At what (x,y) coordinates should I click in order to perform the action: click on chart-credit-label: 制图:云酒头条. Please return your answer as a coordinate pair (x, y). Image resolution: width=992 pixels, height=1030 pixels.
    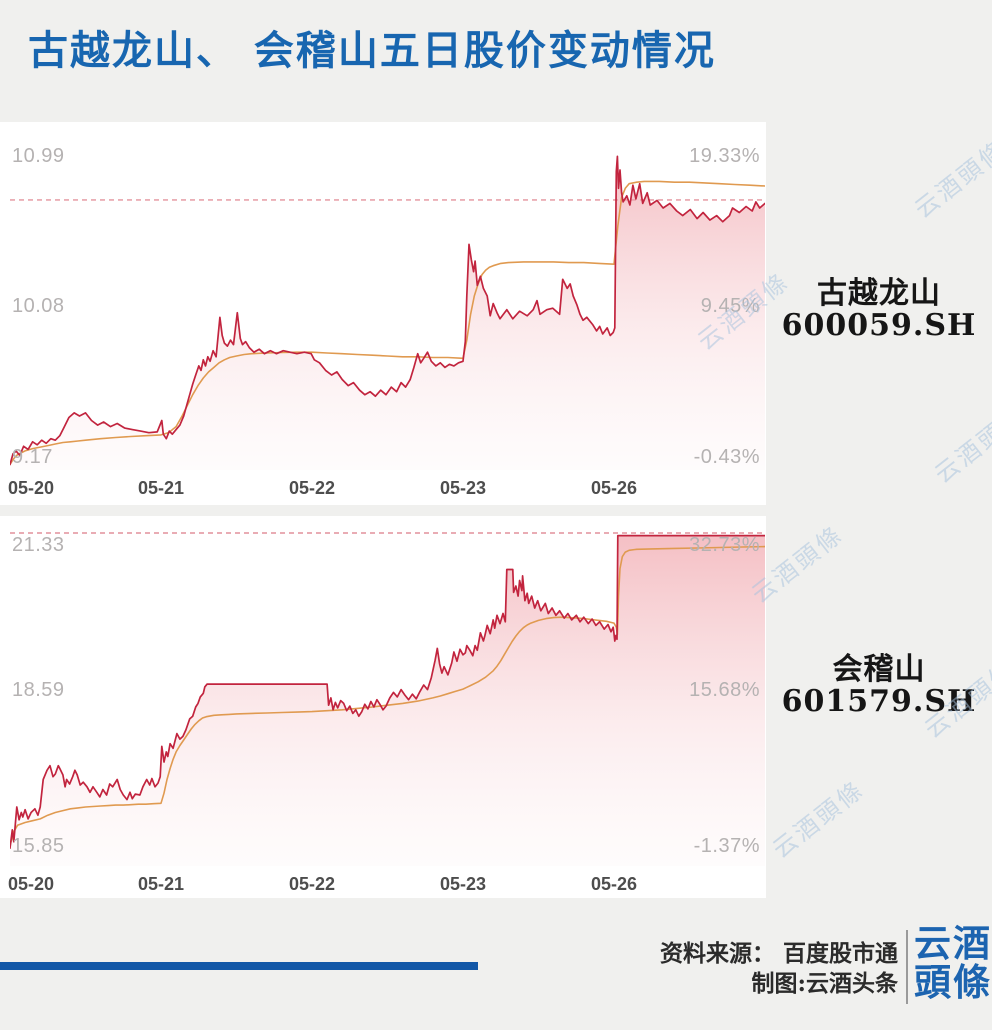
    Looking at the image, I should click on (825, 983).